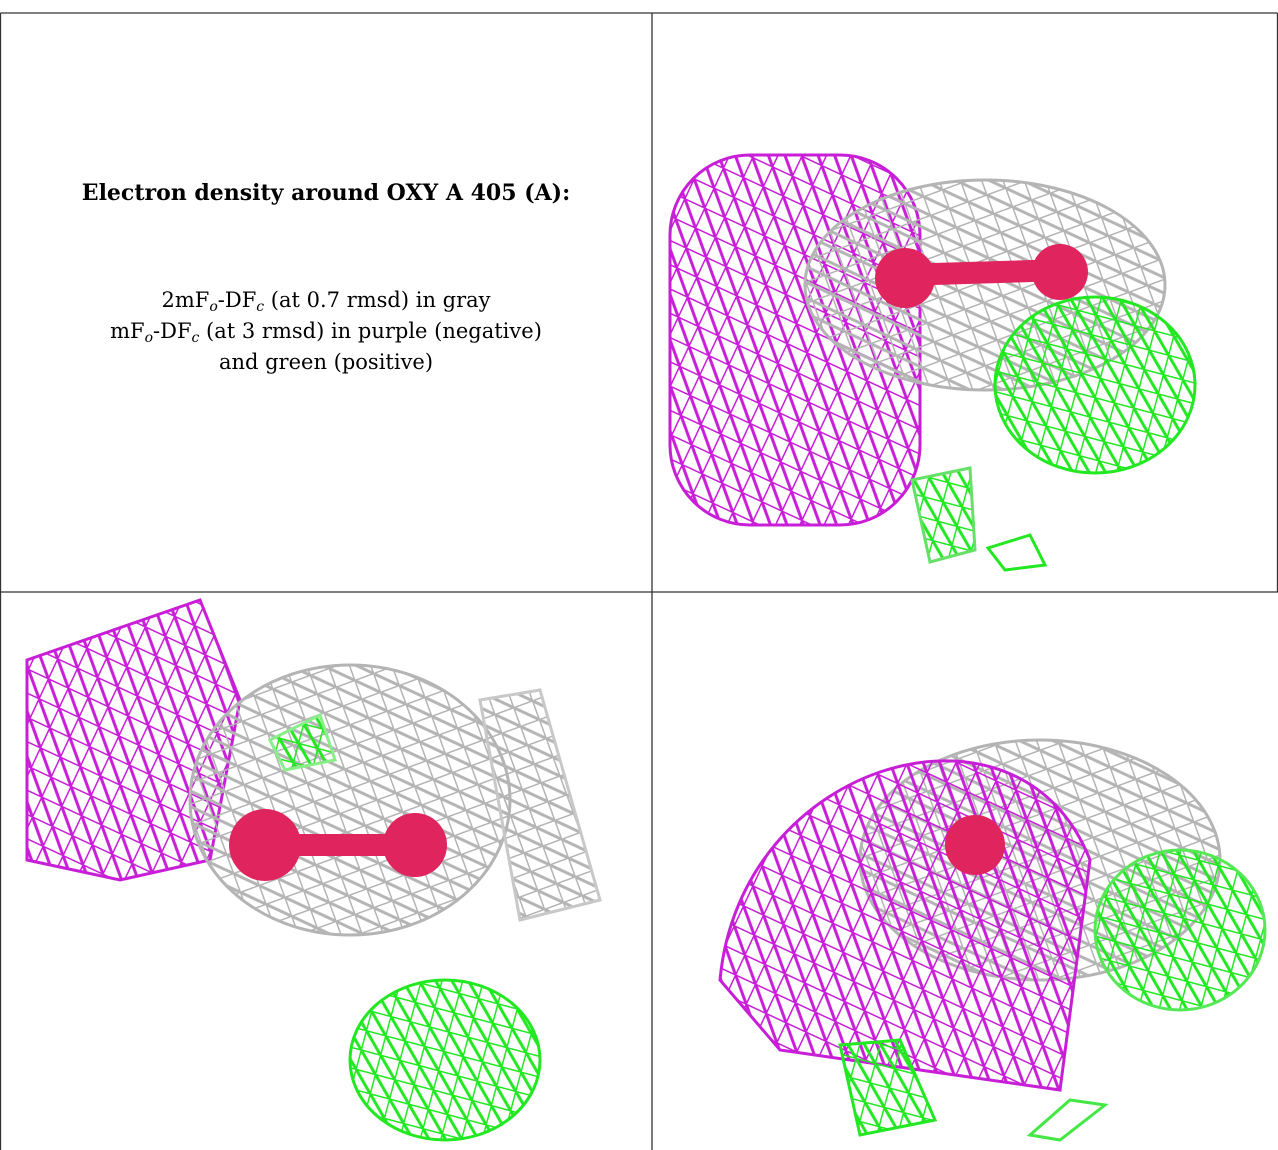 The width and height of the screenshot is (1278, 1150). I want to click on text: (at 0.7 rmsd) in gray, so click(377, 300).